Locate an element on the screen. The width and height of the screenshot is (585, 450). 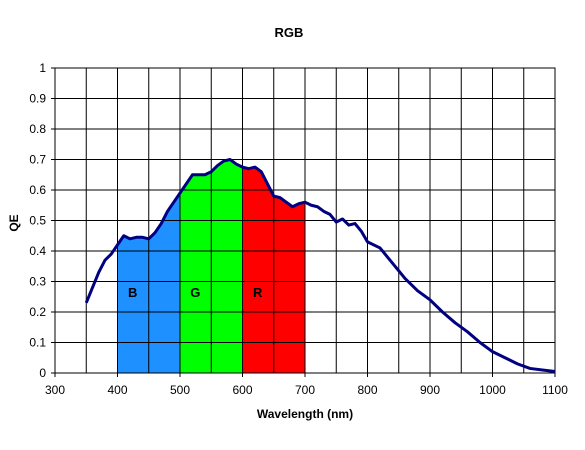
x-tick-label: 800 is located at coordinates (367, 390).